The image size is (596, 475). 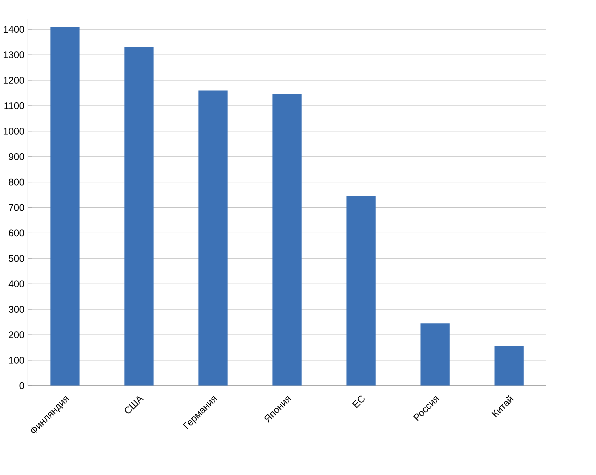 What do you see at coordinates (16, 233) in the screenshot?
I see `y-tick-label: 600` at bounding box center [16, 233].